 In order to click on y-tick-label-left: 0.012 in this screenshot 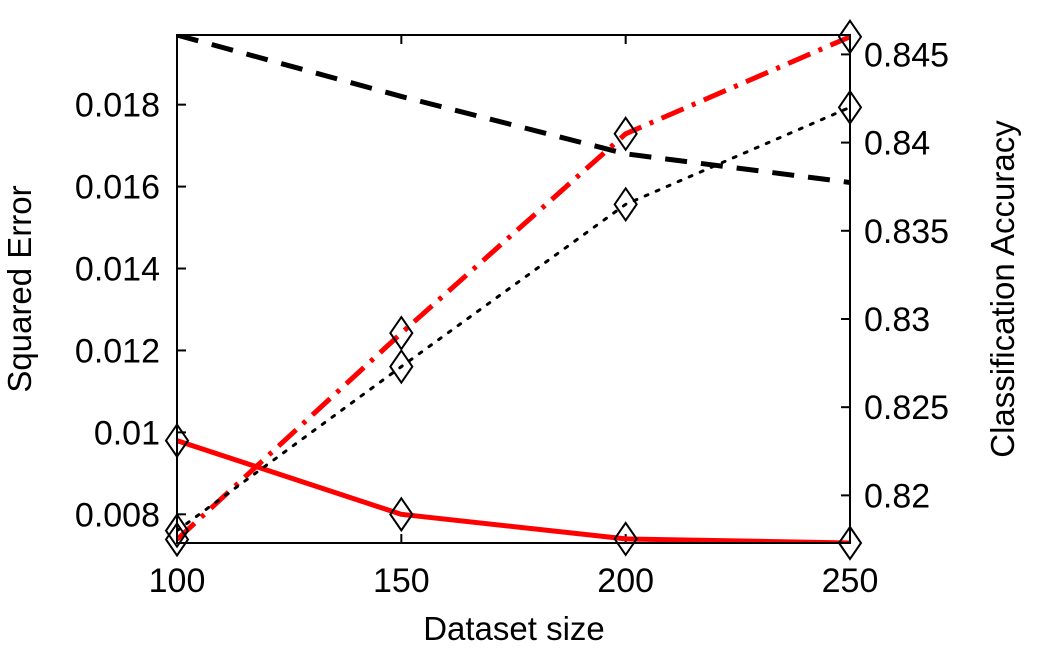, I will do `click(117, 351)`.